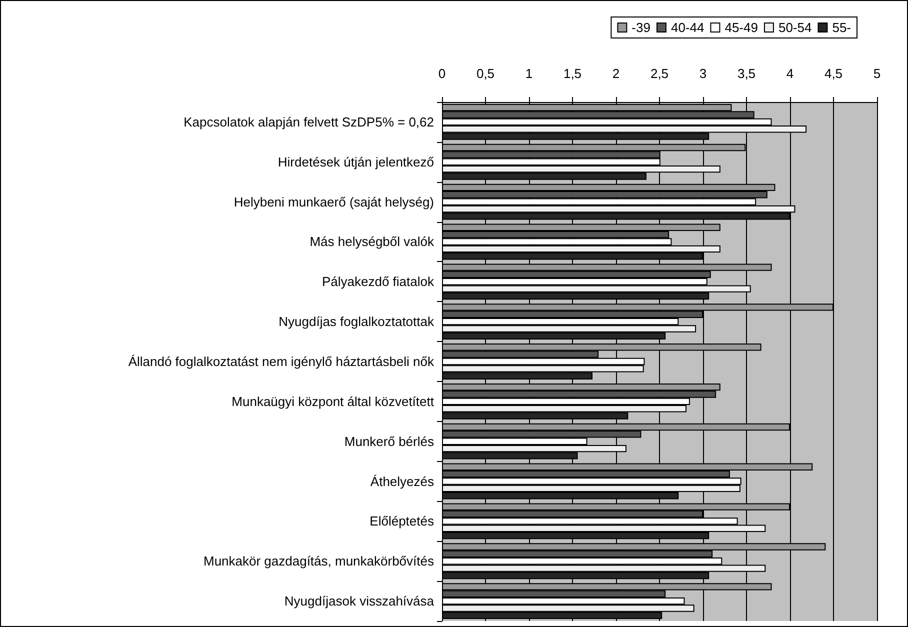 The width and height of the screenshot is (908, 627). I want to click on y-tick-label: Kapcsolatok alapján felvett SzDP5% = 0,62, so click(309, 122).